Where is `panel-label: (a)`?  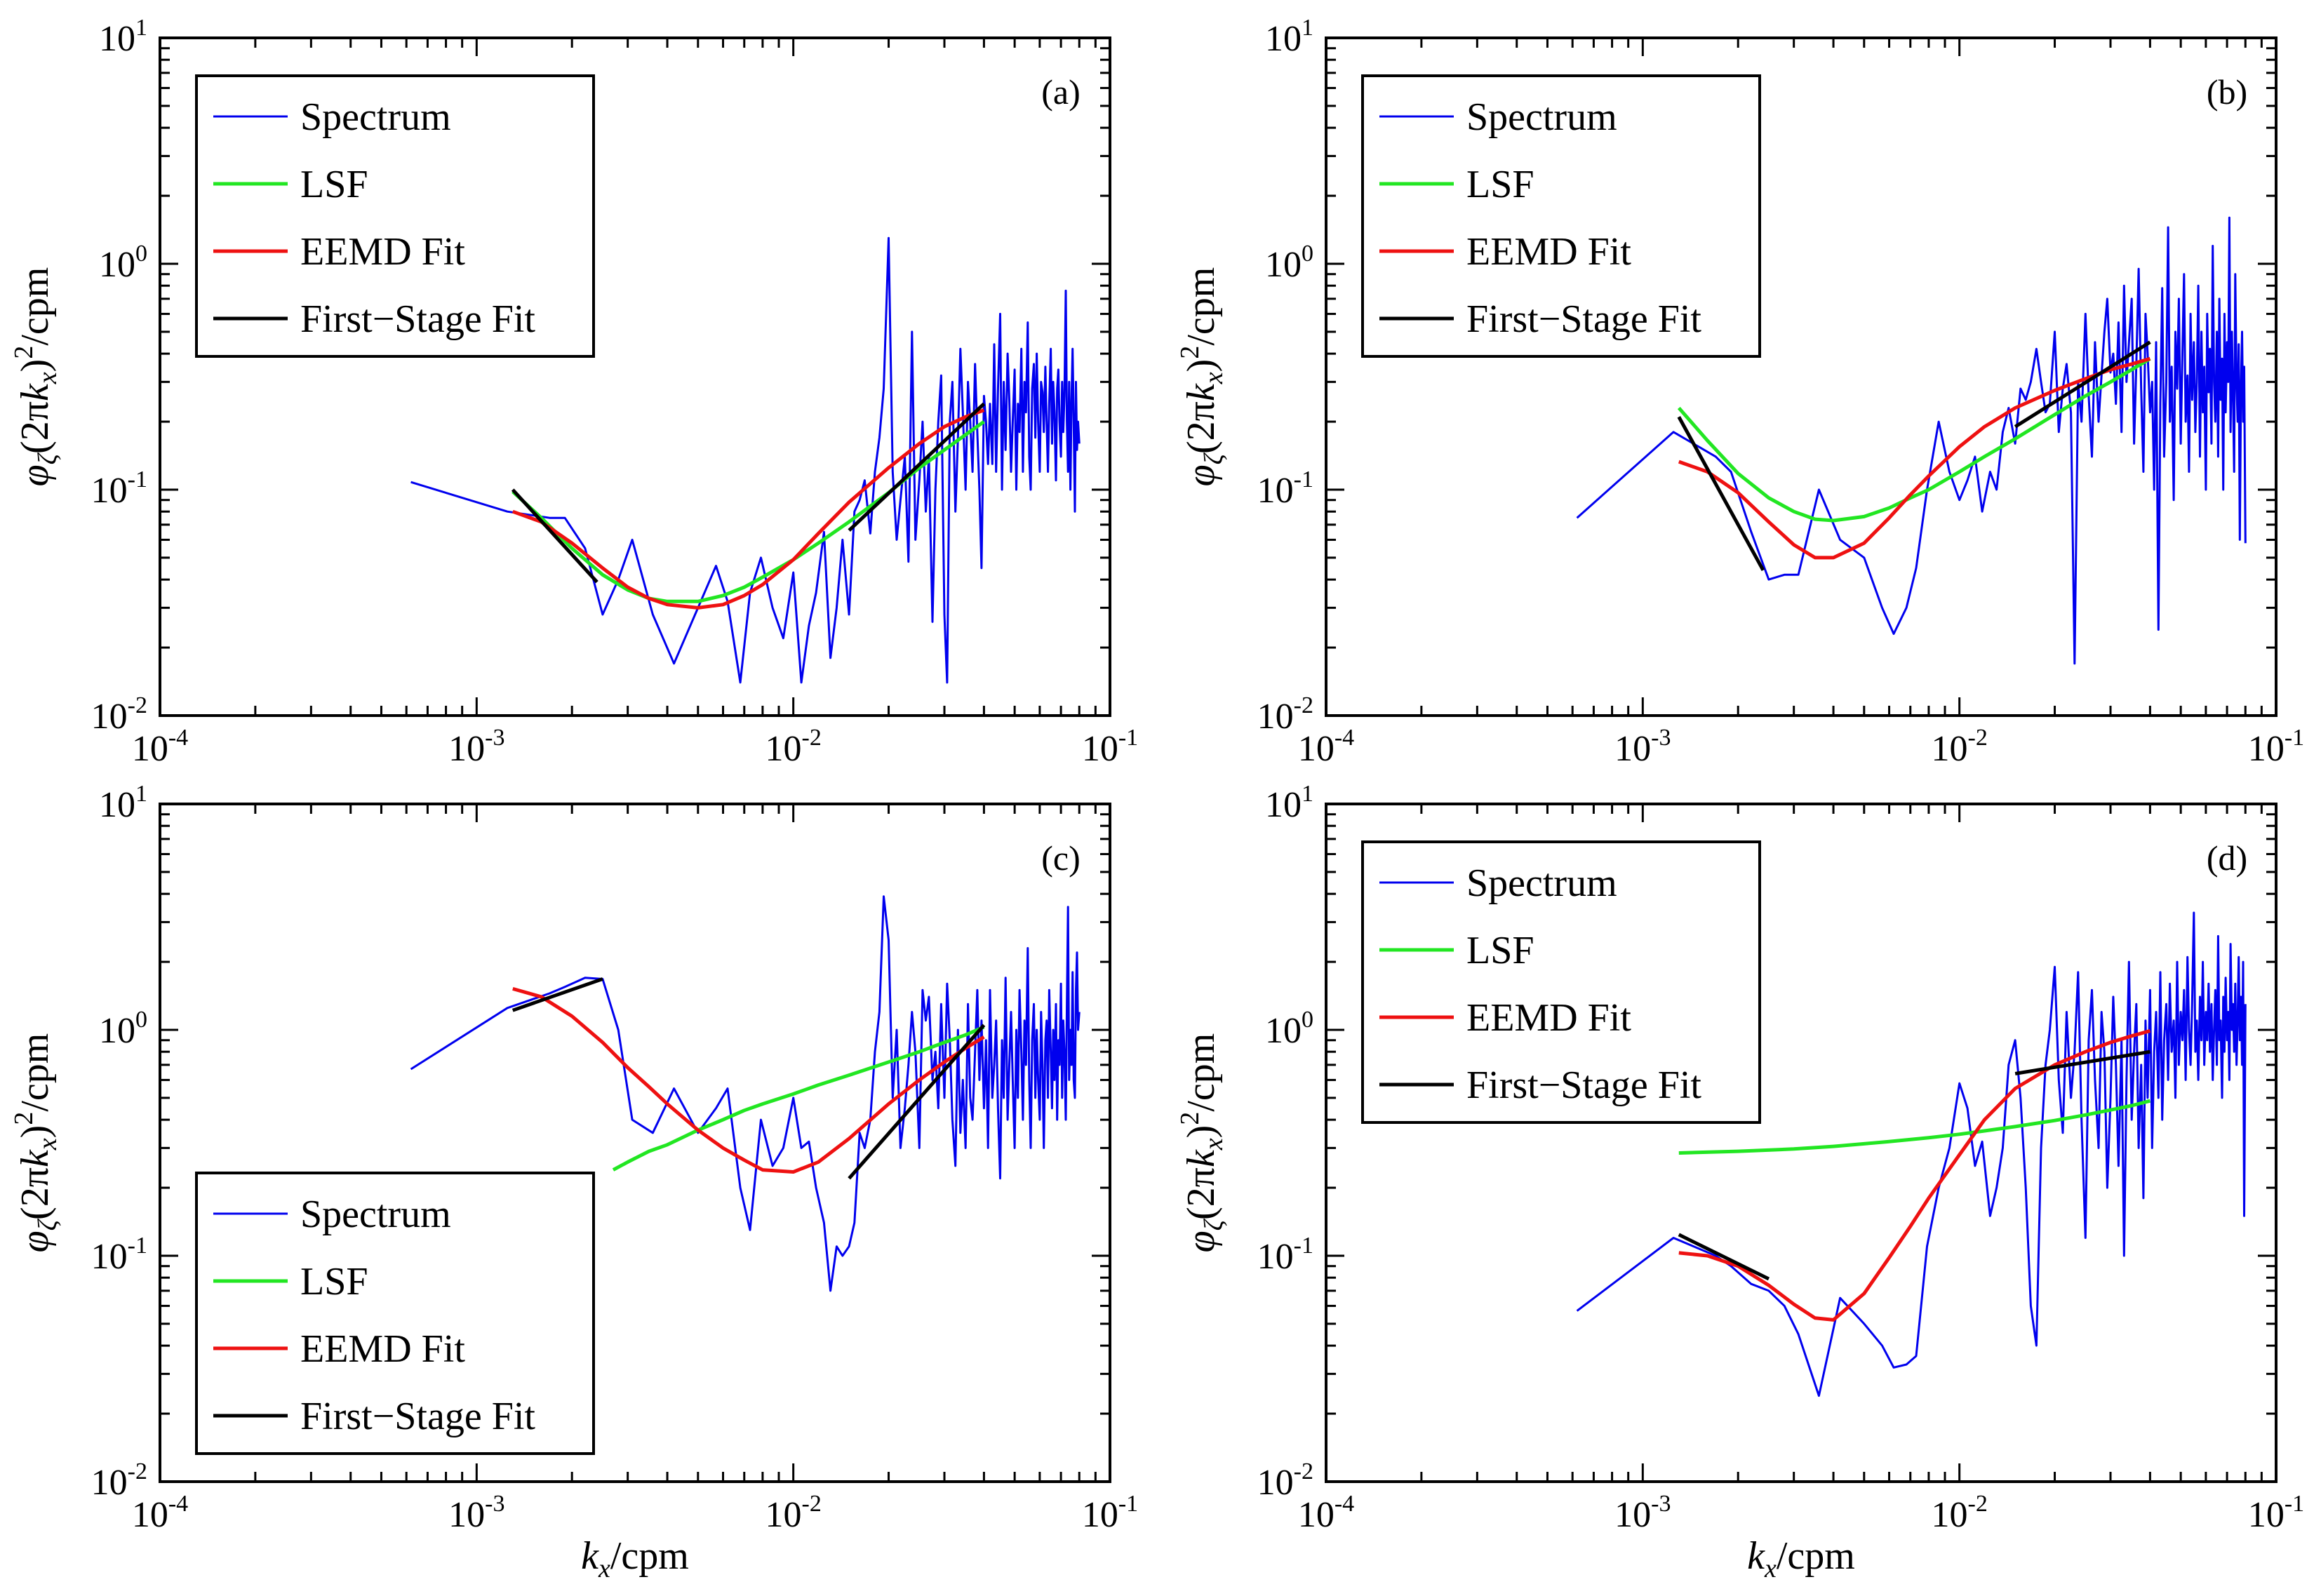
panel-label: (a) is located at coordinates (1061, 92).